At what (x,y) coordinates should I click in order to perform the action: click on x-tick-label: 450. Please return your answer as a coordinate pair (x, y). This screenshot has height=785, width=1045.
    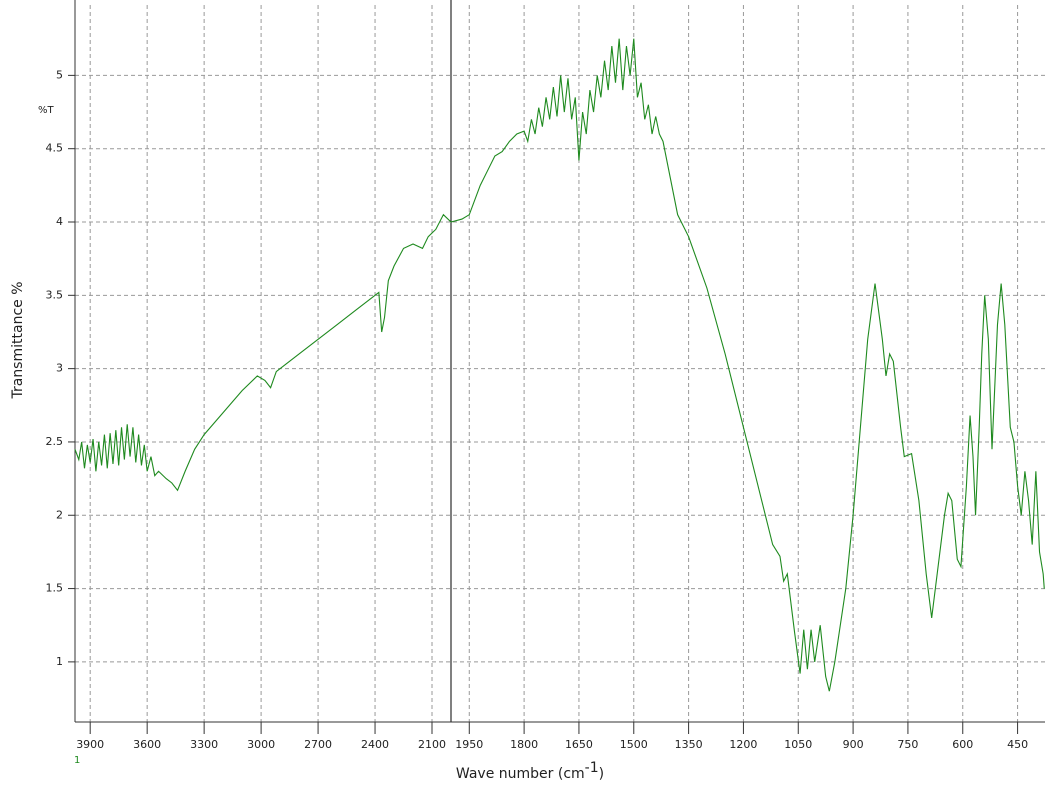
    Looking at the image, I should click on (1017, 744).